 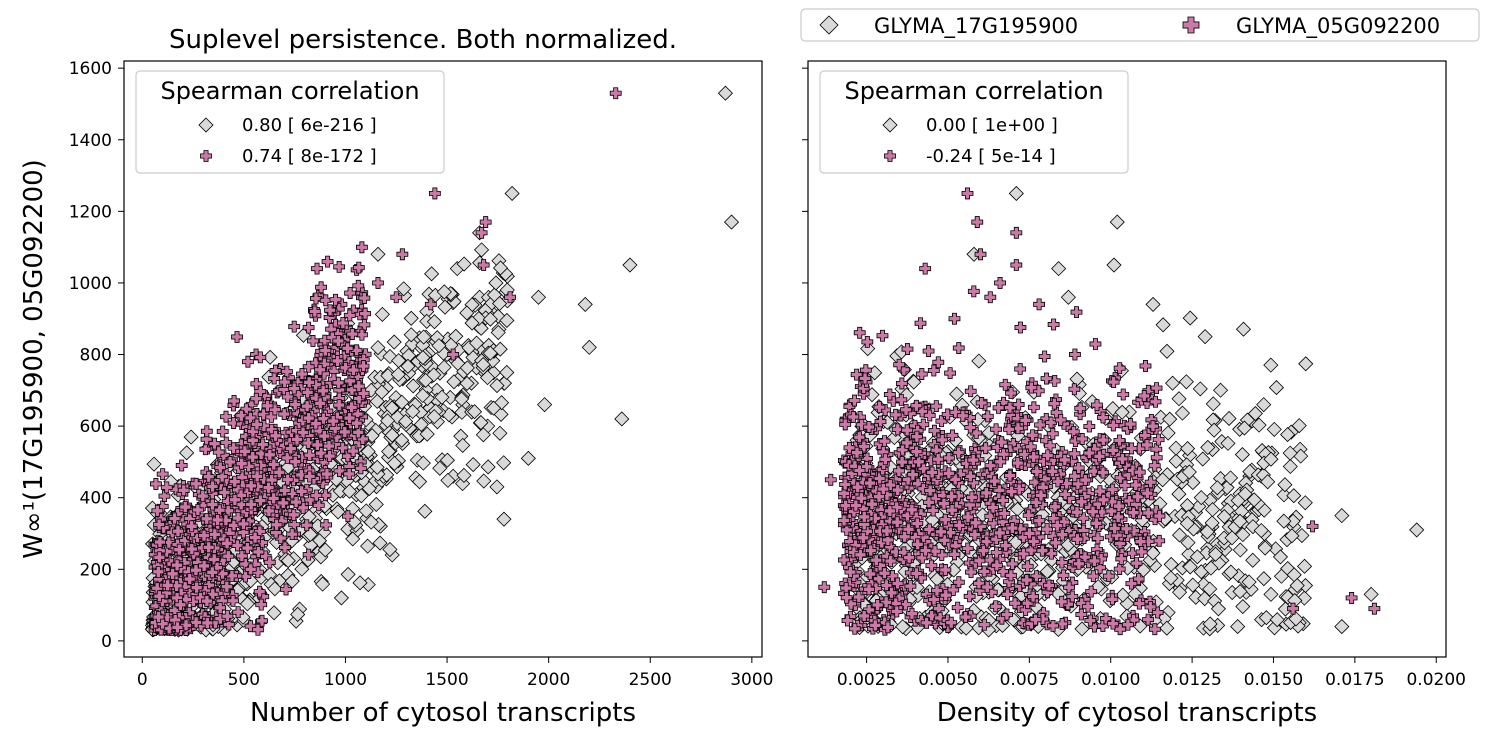 I want to click on x-tick-label: 0.0050, so click(x=947, y=680).